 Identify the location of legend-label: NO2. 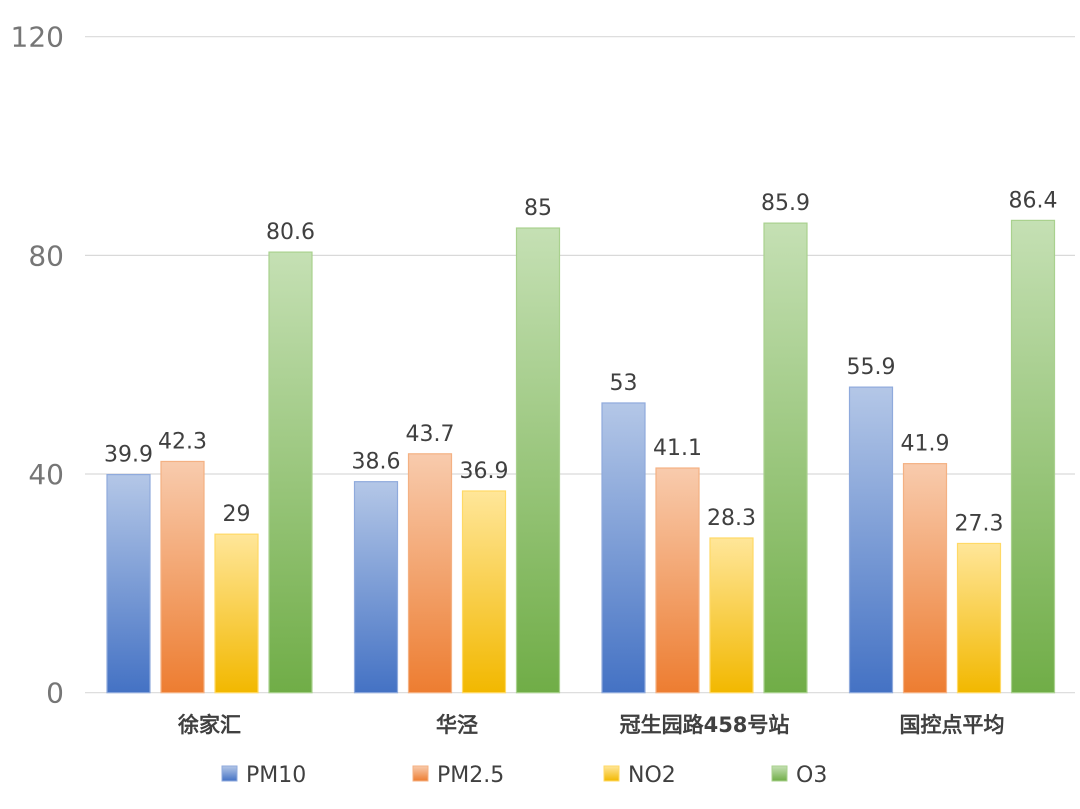
(652, 775).